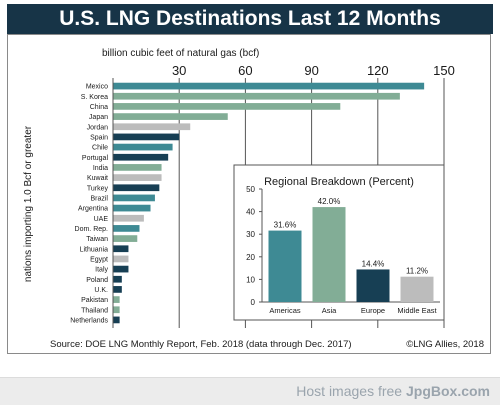  I want to click on inset-y-tick-label: 10, so click(250, 279).